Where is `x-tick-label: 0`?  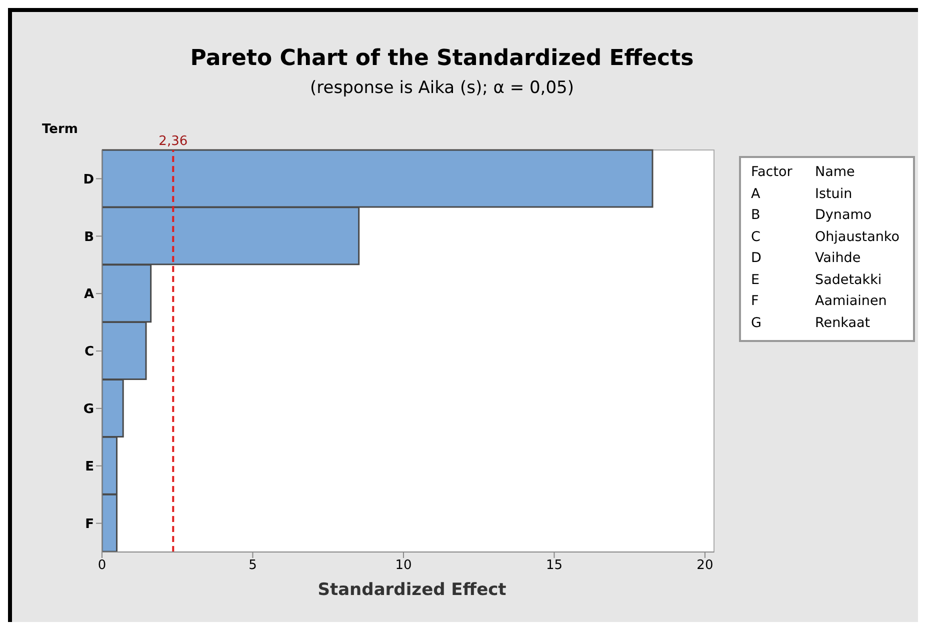
x-tick-label: 0 is located at coordinates (102, 566).